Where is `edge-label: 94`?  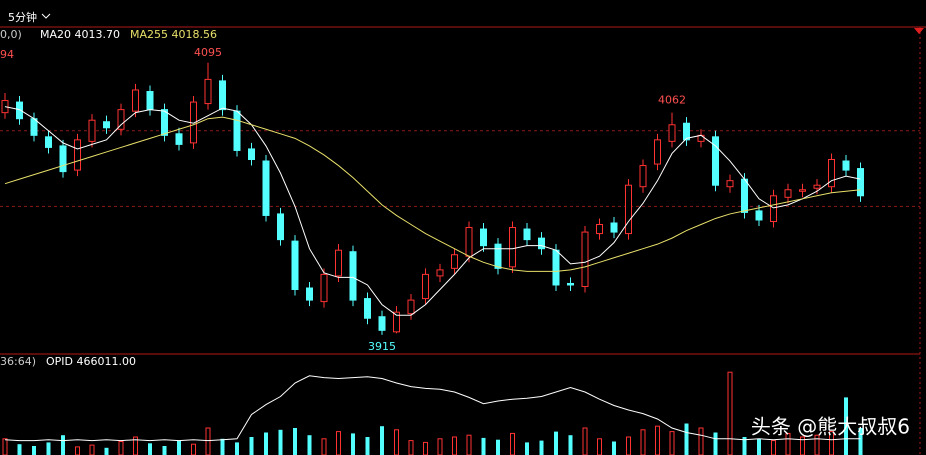 edge-label: 94 is located at coordinates (7, 54).